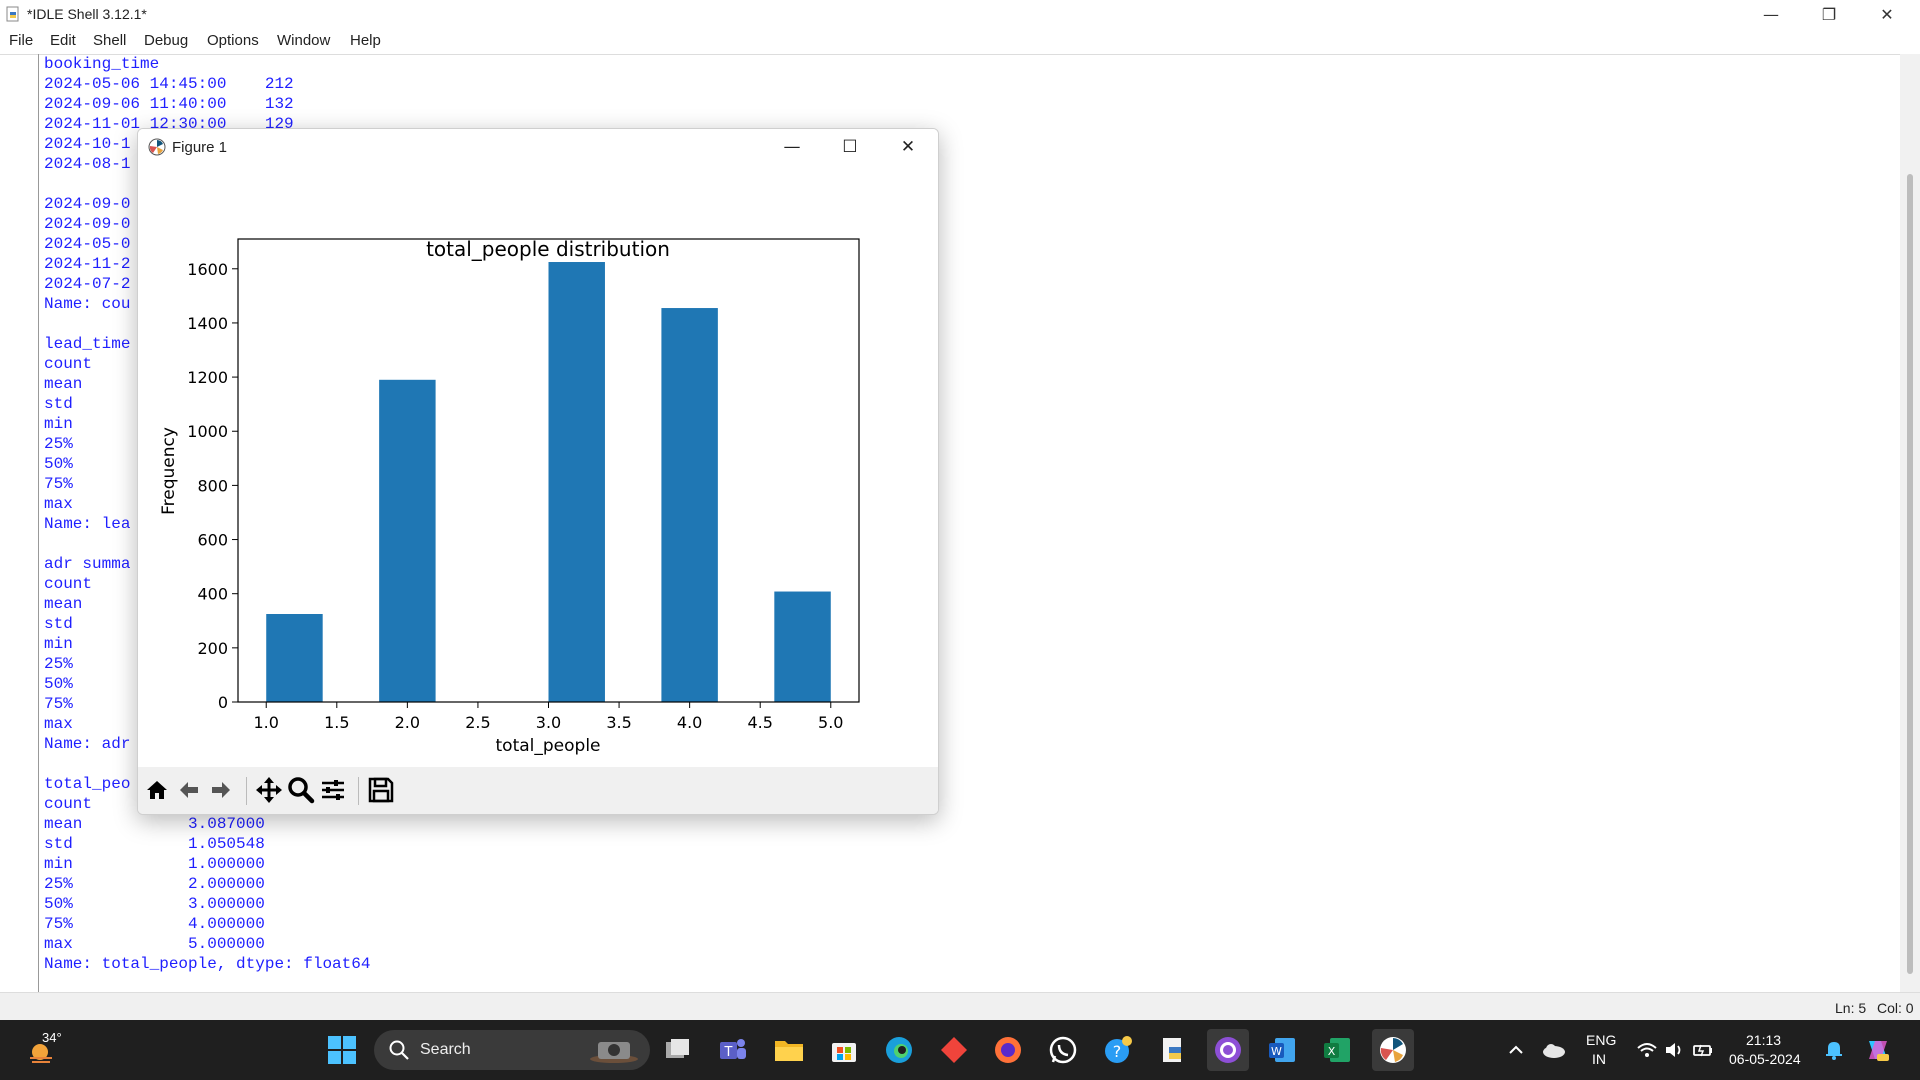 Image resolution: width=1920 pixels, height=1080 pixels. What do you see at coordinates (87, 244) in the screenshot?
I see `shell-line: 2024-05-0` at bounding box center [87, 244].